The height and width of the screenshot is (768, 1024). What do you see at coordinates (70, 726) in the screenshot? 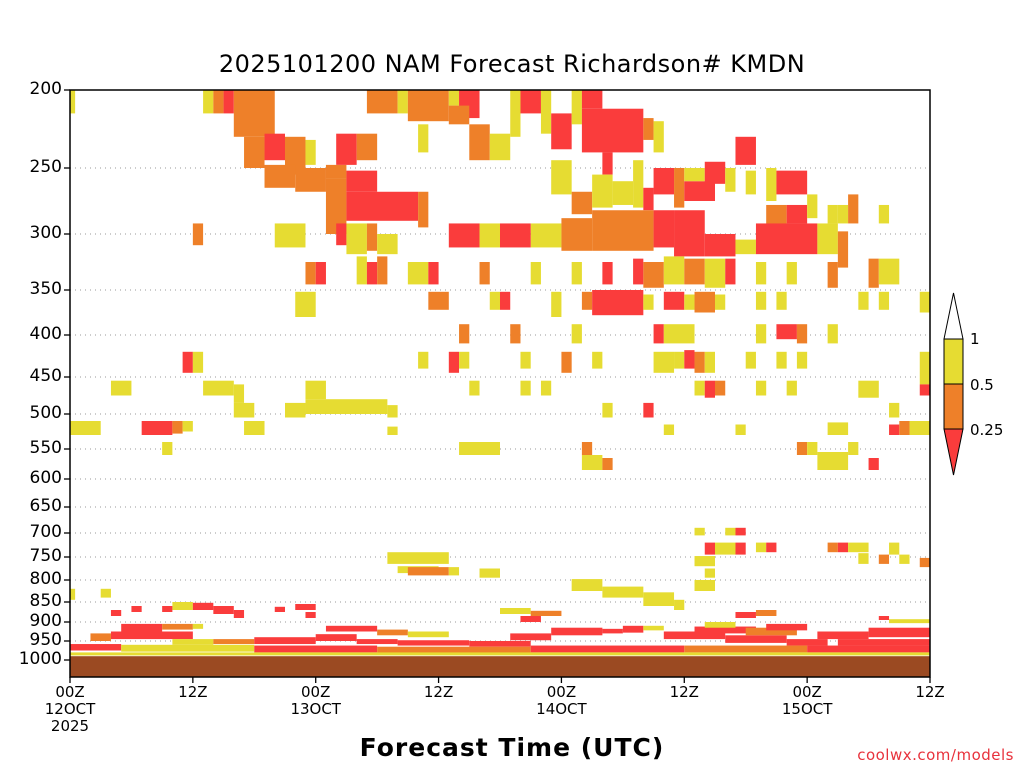
I see `x-tick-label-line3: 2025` at bounding box center [70, 726].